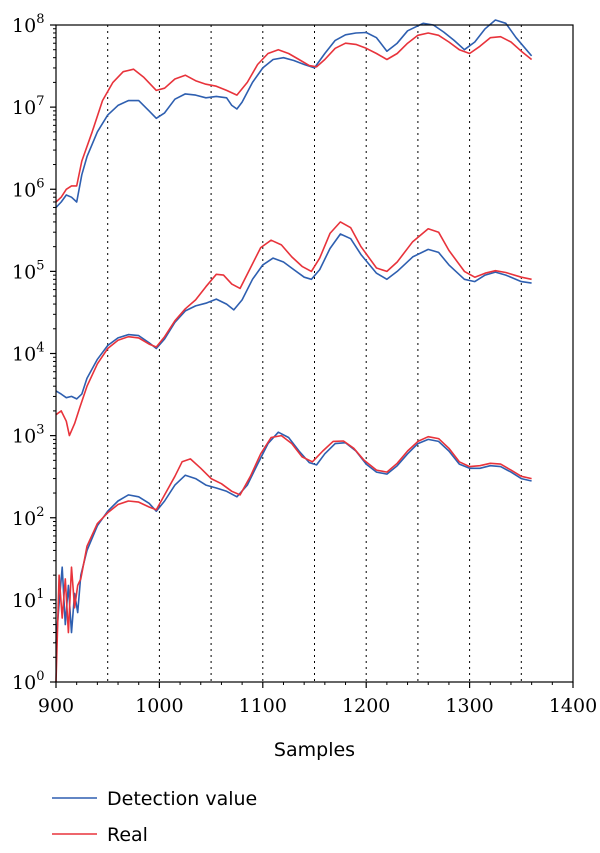  I want to click on x-tick-label: 1000, so click(159, 706).